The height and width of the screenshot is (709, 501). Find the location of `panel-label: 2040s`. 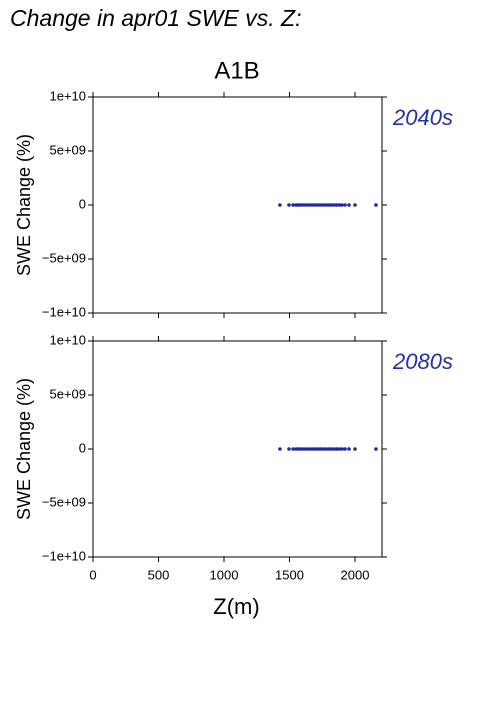

panel-label: 2040s is located at coordinates (422, 117).